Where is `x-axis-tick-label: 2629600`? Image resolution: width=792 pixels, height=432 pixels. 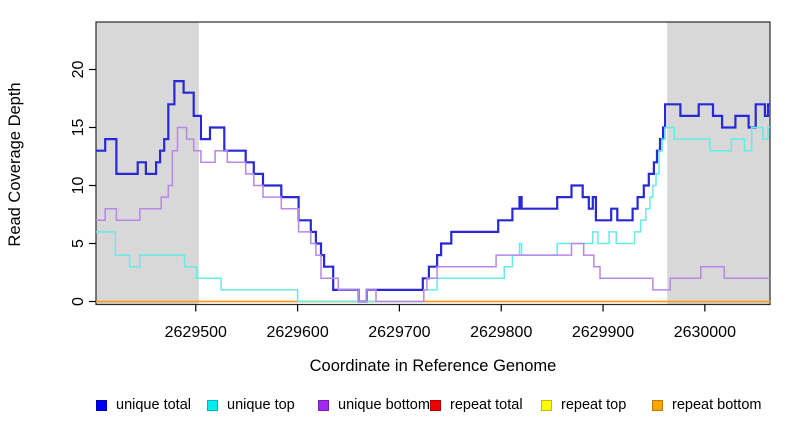 x-axis-tick-label: 2629600 is located at coordinates (297, 332).